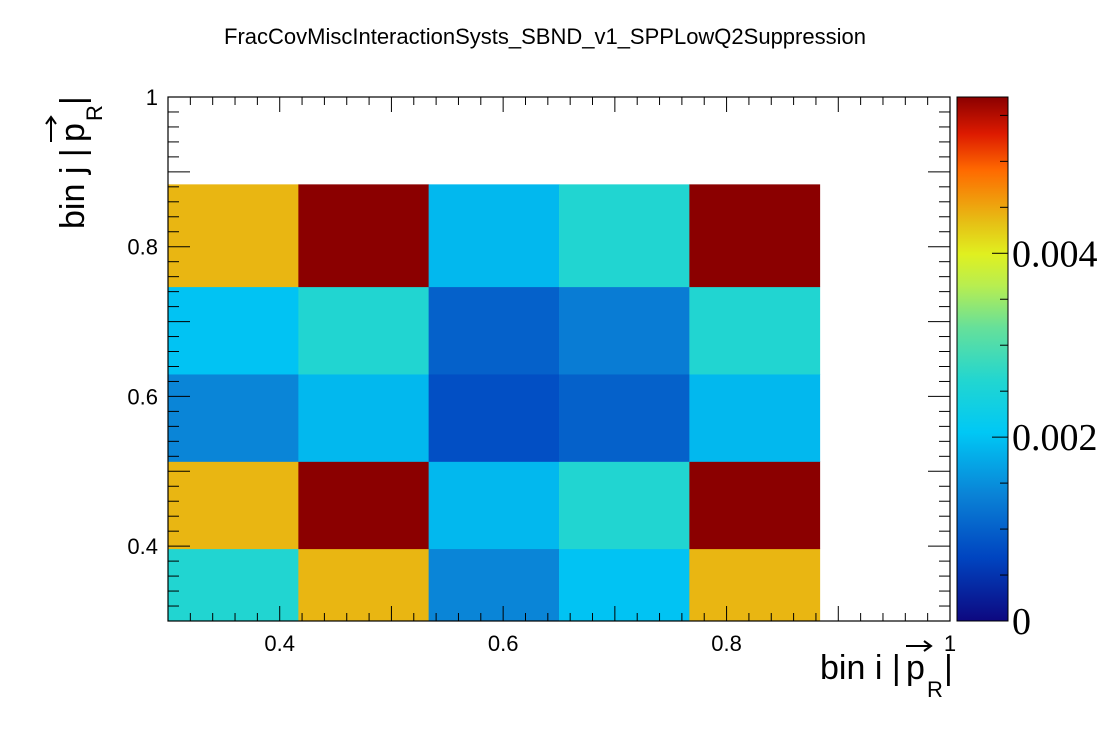 This screenshot has width=1120, height=740. I want to click on x-axis-title-main: bin i |, so click(860, 668).